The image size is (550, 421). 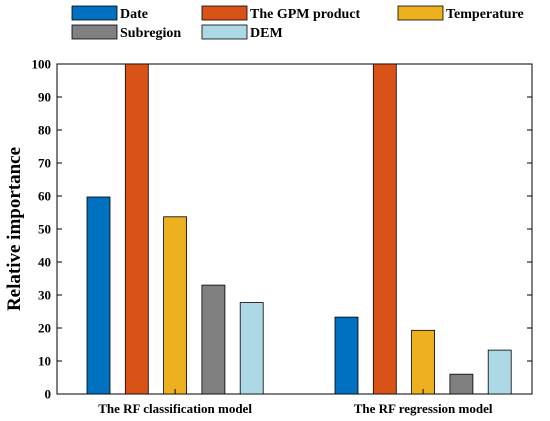 What do you see at coordinates (48, 394) in the screenshot?
I see `y-tick-label: 0` at bounding box center [48, 394].